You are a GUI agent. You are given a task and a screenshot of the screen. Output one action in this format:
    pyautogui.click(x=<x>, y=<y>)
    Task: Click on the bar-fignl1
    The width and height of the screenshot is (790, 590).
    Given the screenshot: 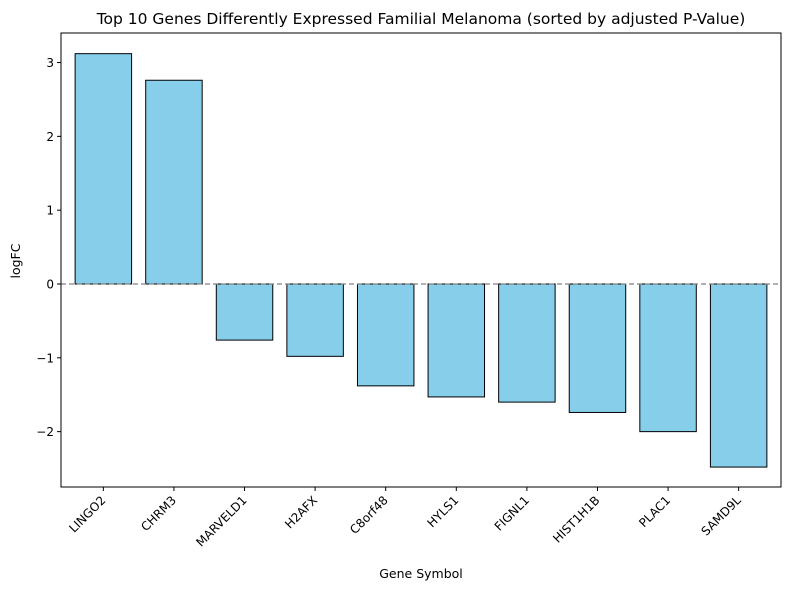 What is the action you would take?
    pyautogui.click(x=527, y=343)
    